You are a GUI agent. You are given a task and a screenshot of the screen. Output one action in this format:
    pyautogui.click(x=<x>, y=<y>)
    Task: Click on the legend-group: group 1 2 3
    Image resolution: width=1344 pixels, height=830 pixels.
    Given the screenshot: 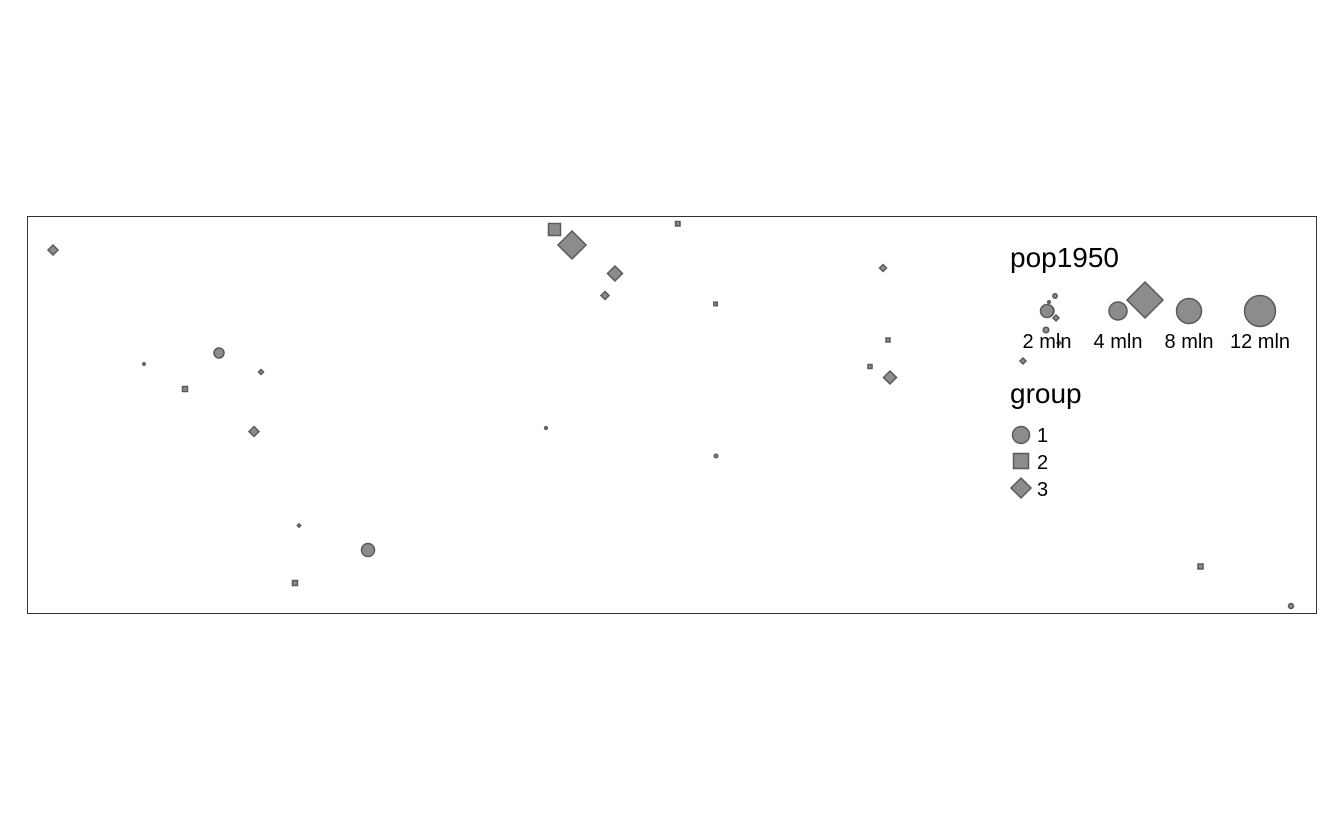 What is the action you would take?
    pyautogui.click(x=1045, y=439)
    